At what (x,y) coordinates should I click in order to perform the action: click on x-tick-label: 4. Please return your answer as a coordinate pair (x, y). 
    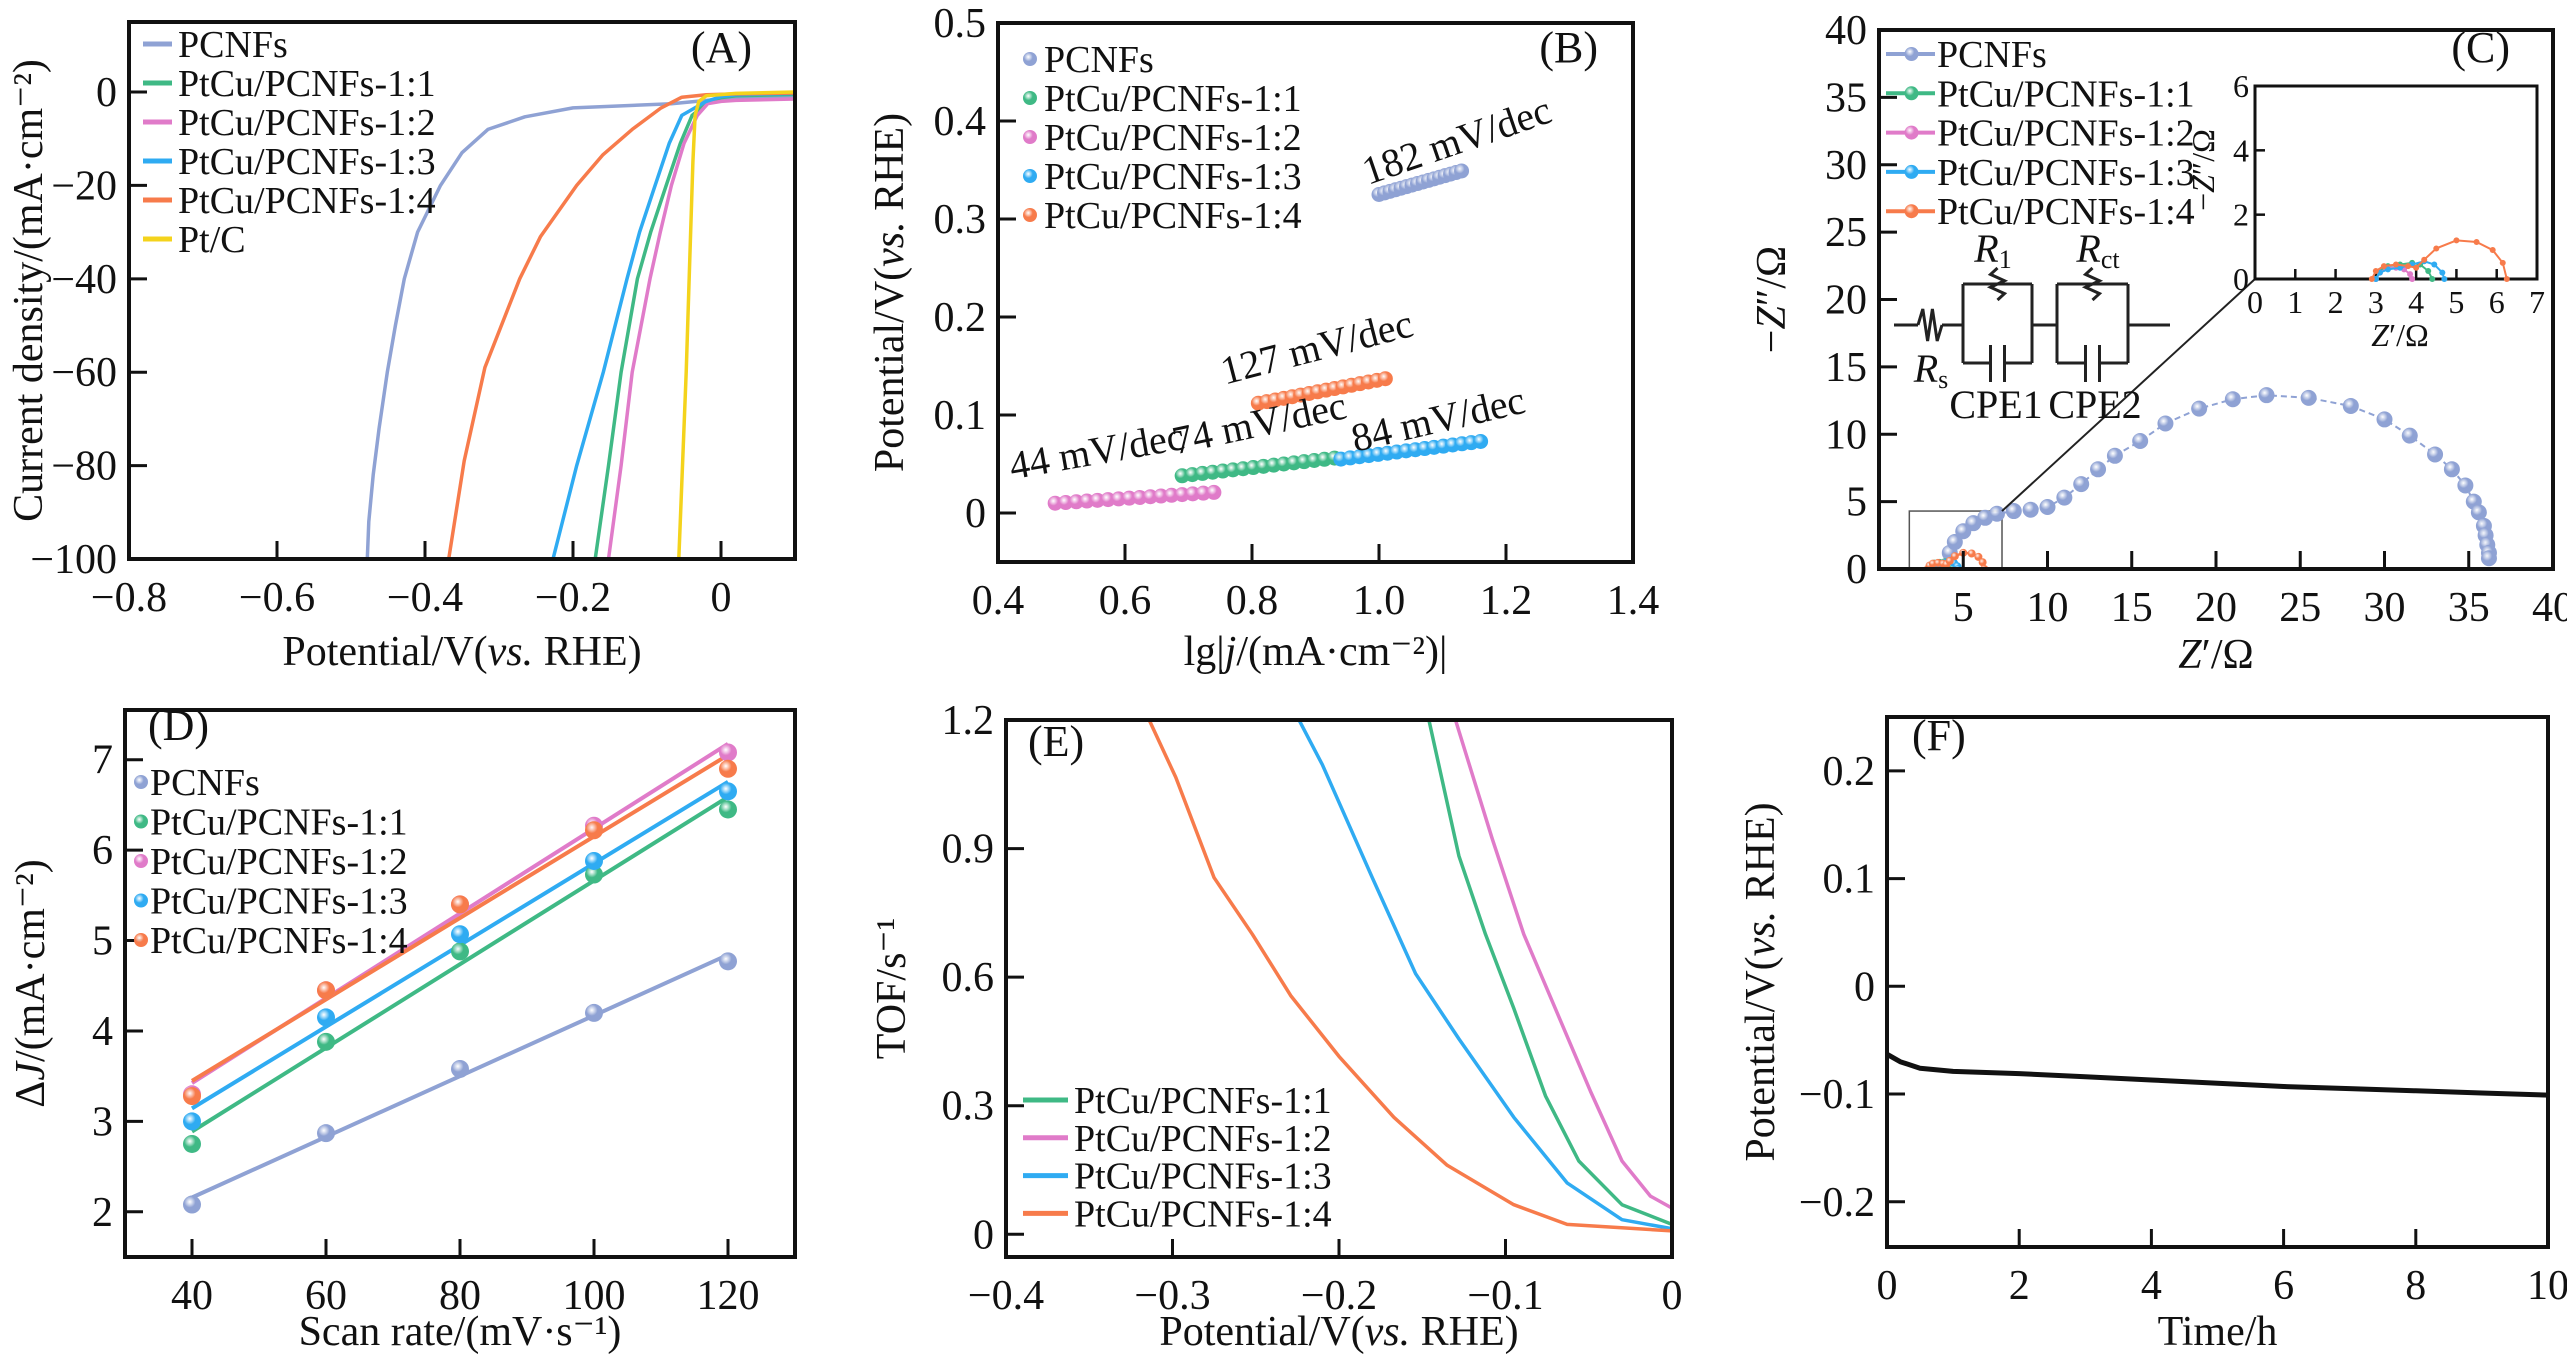
    Looking at the image, I should click on (2151, 1286).